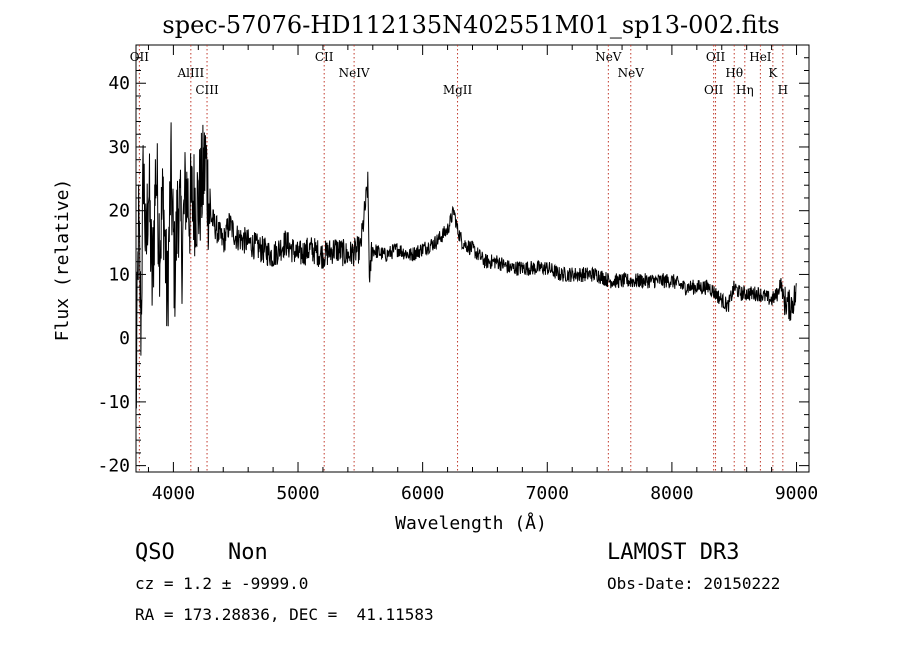 The height and width of the screenshot is (649, 900). What do you see at coordinates (471, 523) in the screenshot?
I see `x-axis-label: Wavelength (Å)` at bounding box center [471, 523].